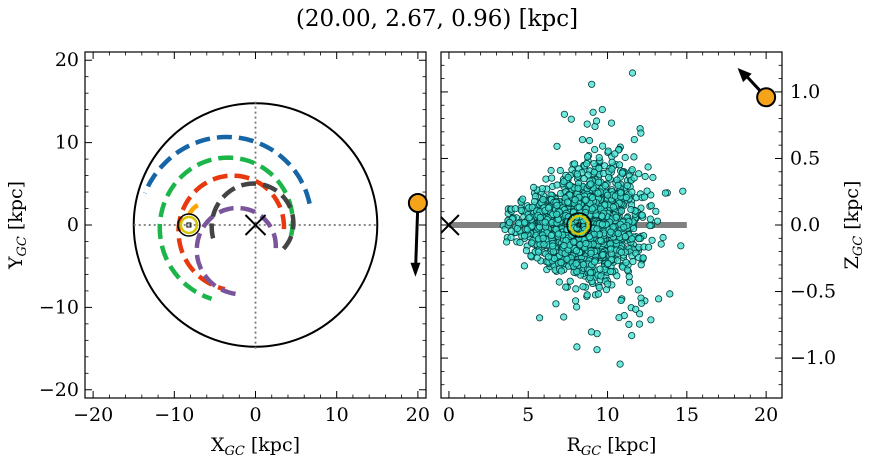 The image size is (874, 464). Describe the element at coordinates (174, 415) in the screenshot. I see `x-tick-label: −10` at that location.